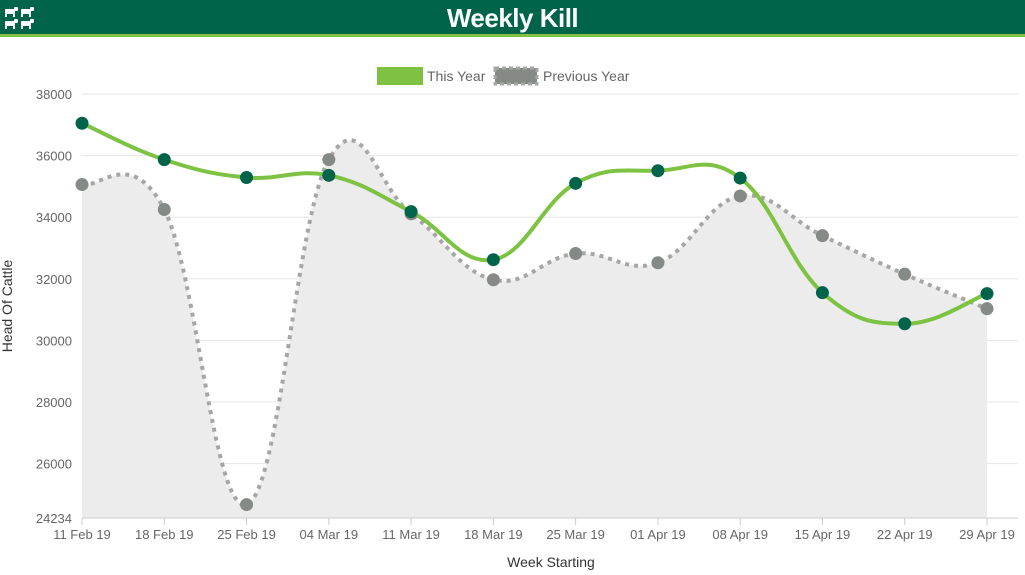 Image resolution: width=1025 pixels, height=575 pixels. I want to click on legend-label-this-year: This Year, so click(456, 76).